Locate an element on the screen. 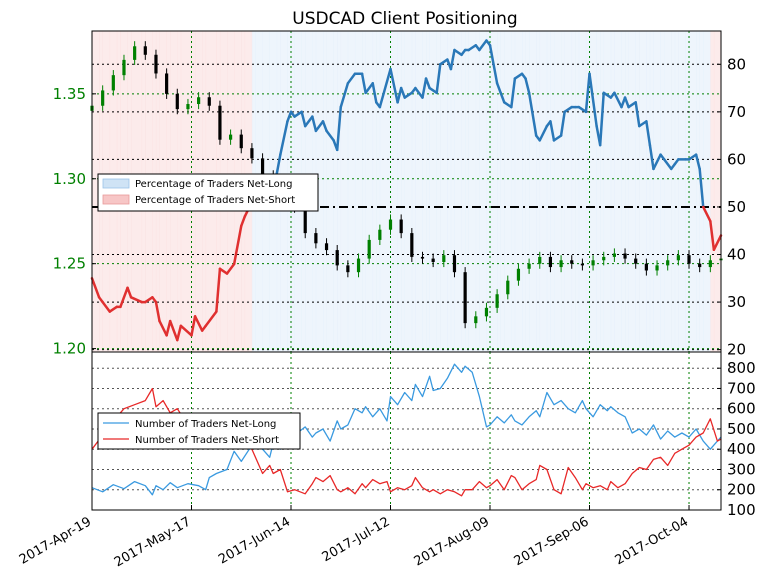 This screenshot has width=767, height=585. price-tick-label: 1.25 is located at coordinates (69, 264).